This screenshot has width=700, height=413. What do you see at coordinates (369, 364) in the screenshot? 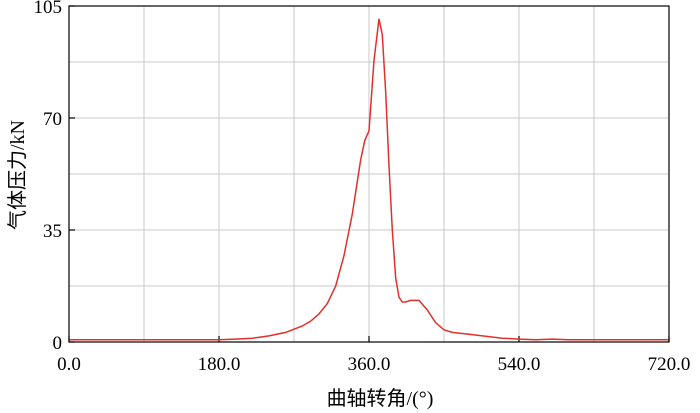
I see `x-tick-label: 360.0` at bounding box center [369, 364].